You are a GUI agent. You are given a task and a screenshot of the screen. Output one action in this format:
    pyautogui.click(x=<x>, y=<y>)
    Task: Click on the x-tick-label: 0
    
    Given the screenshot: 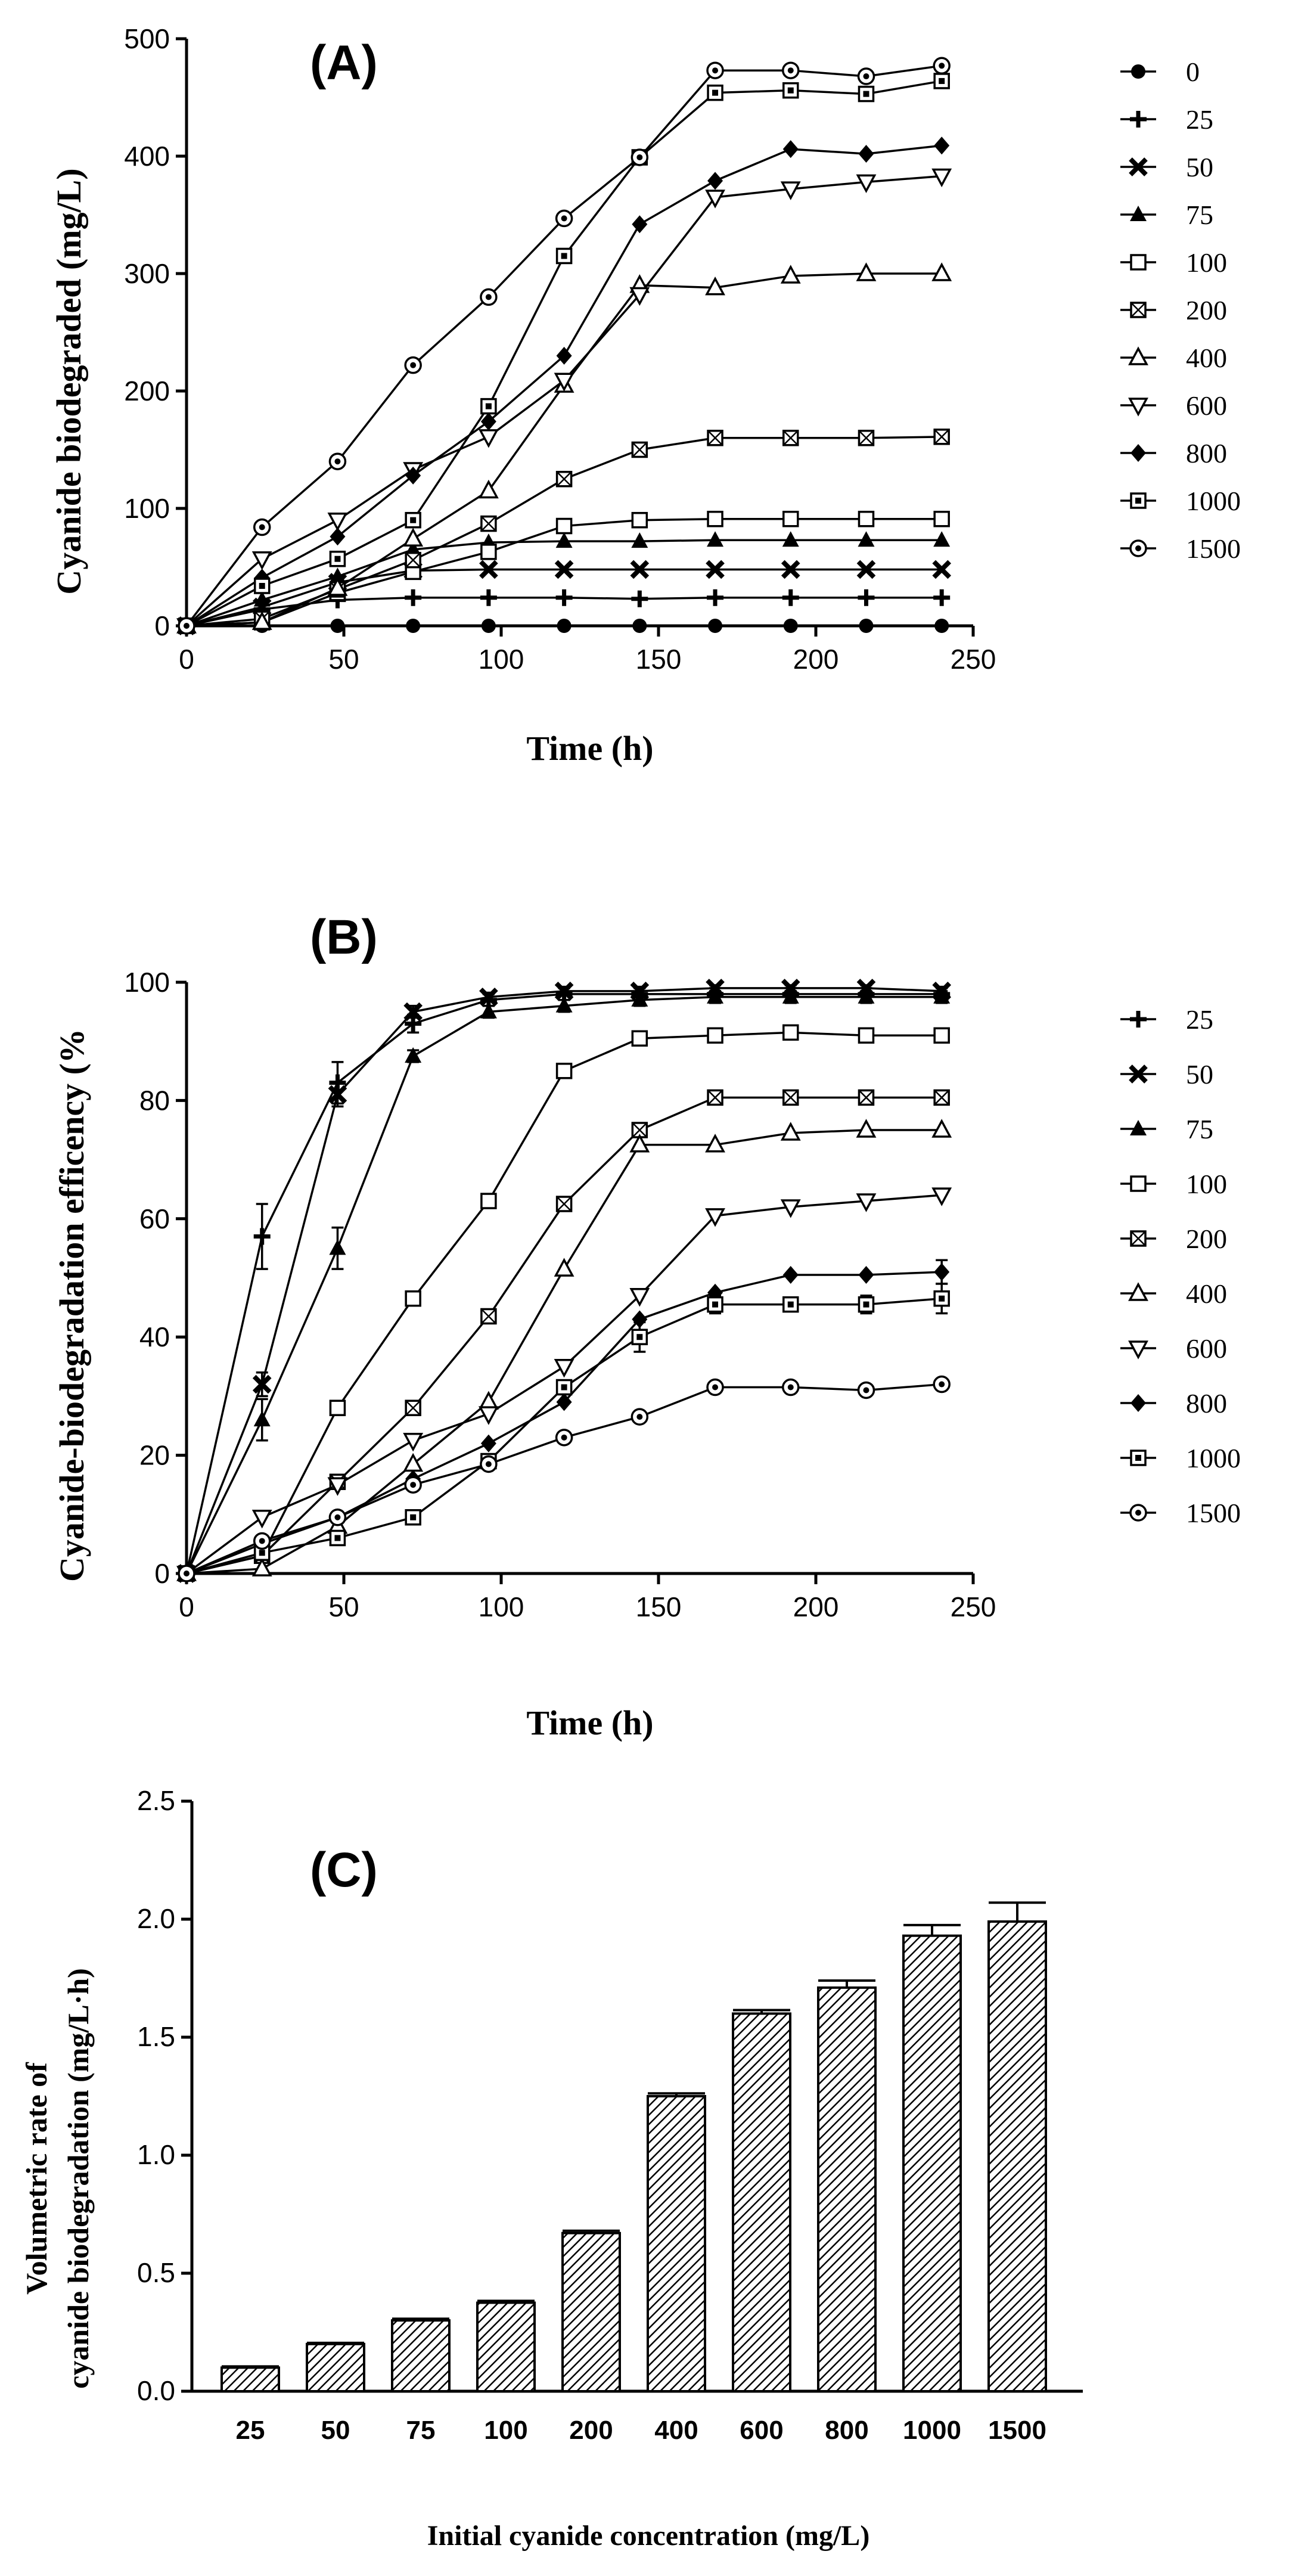 What is the action you would take?
    pyautogui.click(x=186, y=660)
    